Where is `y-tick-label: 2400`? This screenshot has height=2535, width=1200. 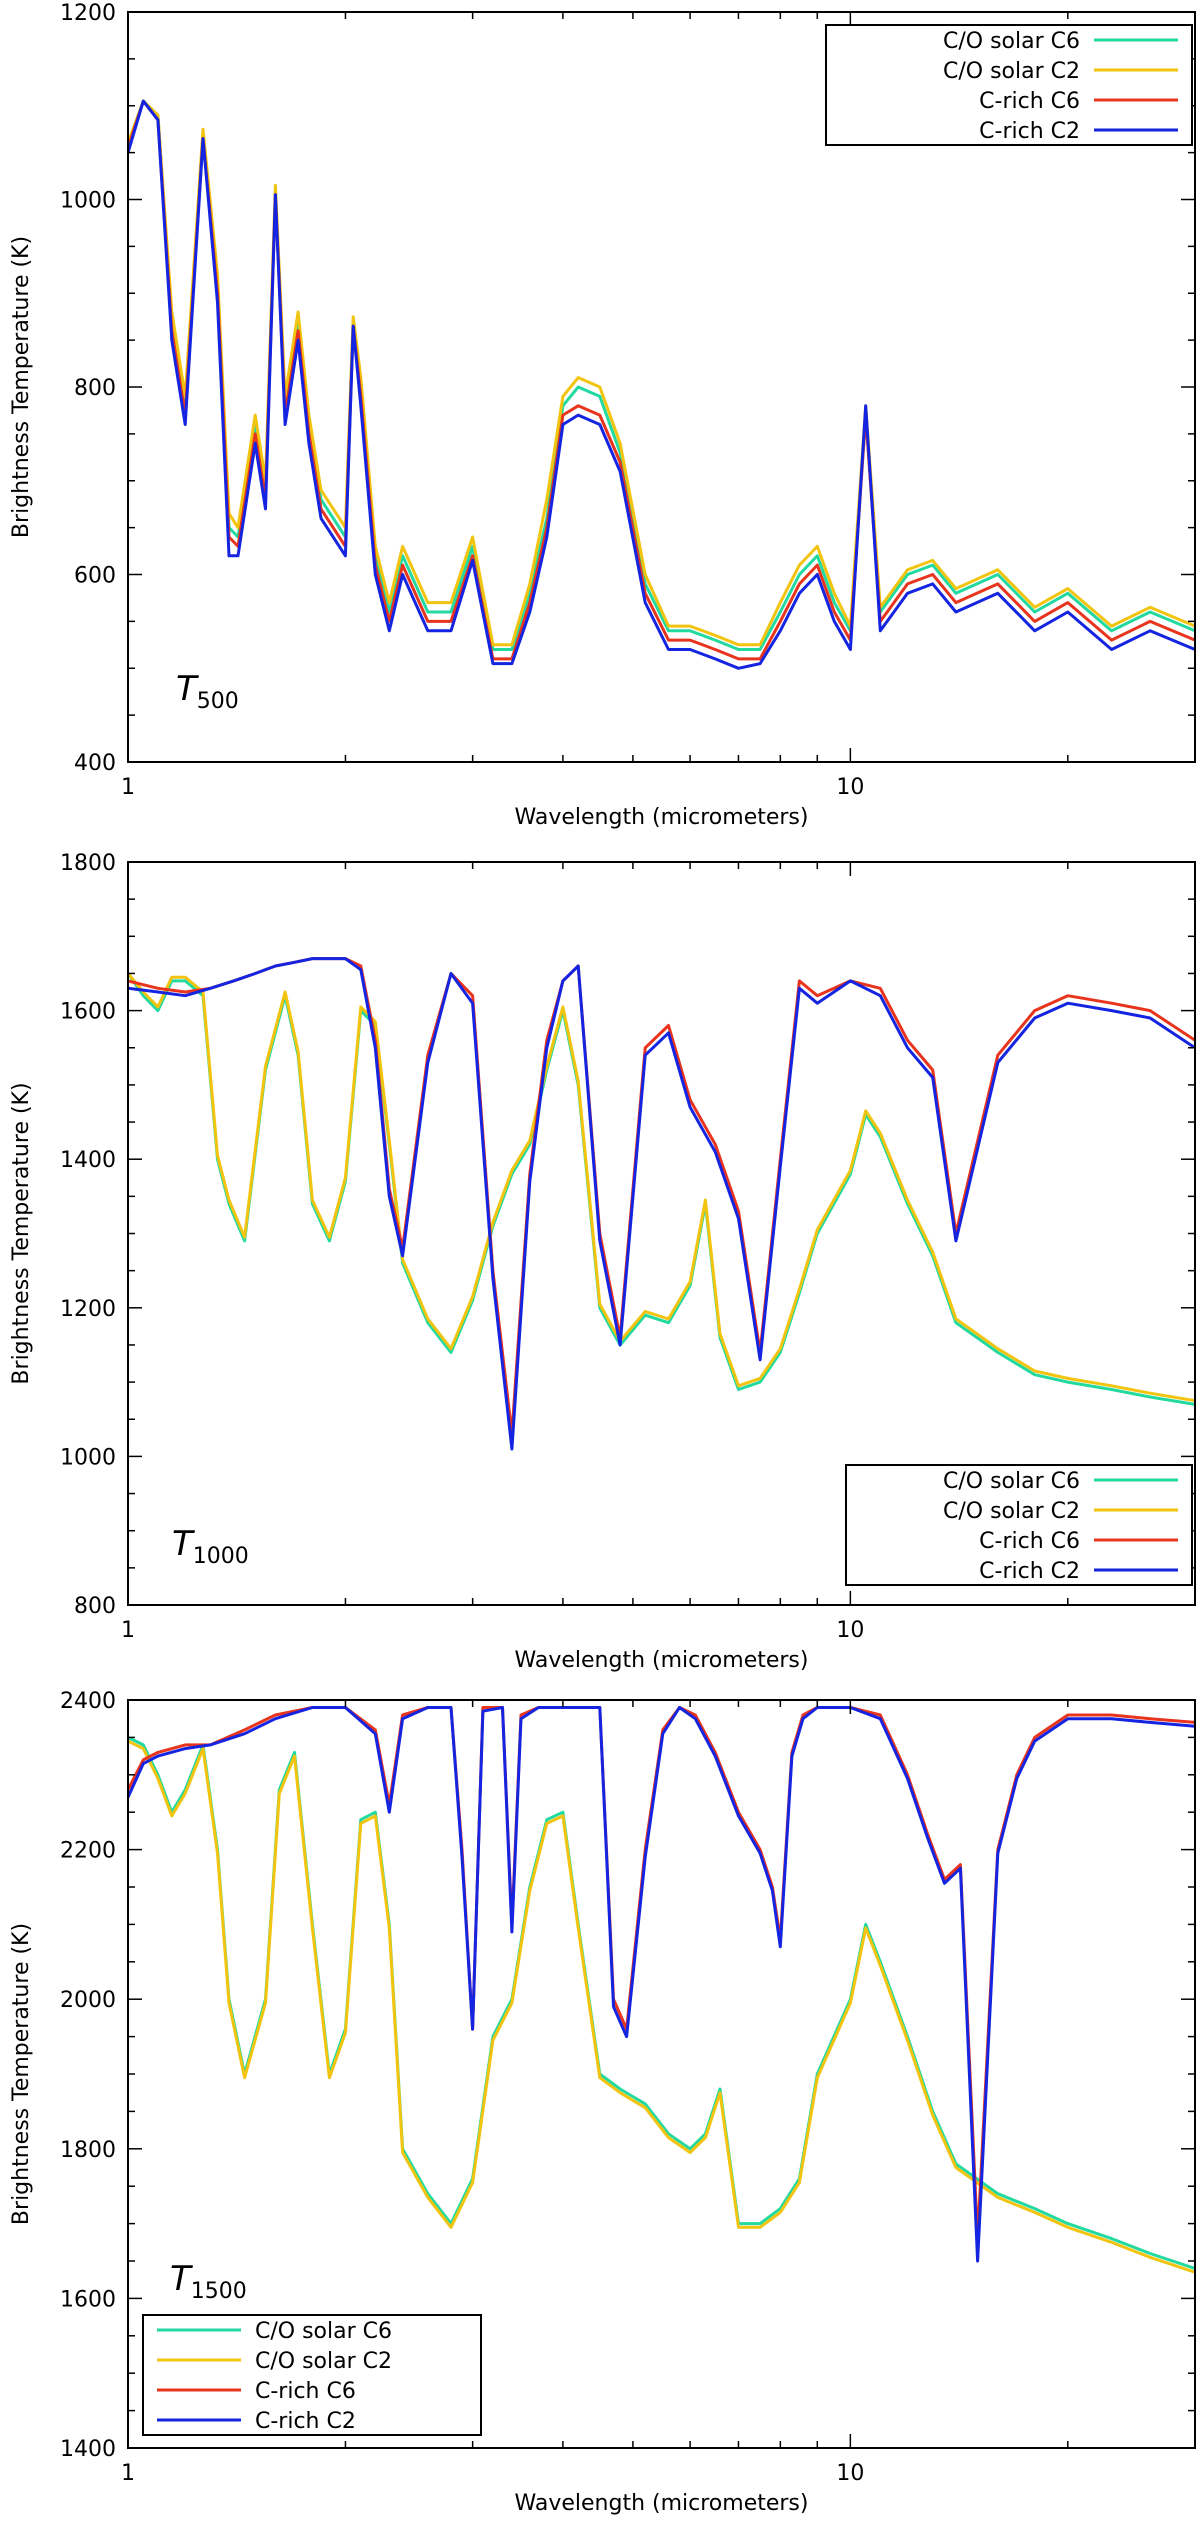 y-tick-label: 2400 is located at coordinates (88, 1701).